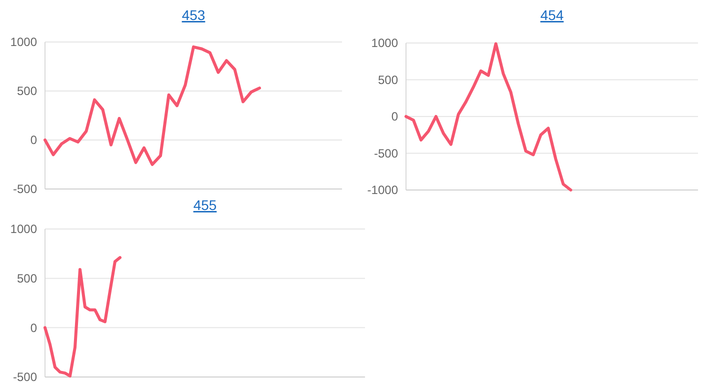 The image size is (725, 383). I want to click on chart-title: 453, so click(194, 15).